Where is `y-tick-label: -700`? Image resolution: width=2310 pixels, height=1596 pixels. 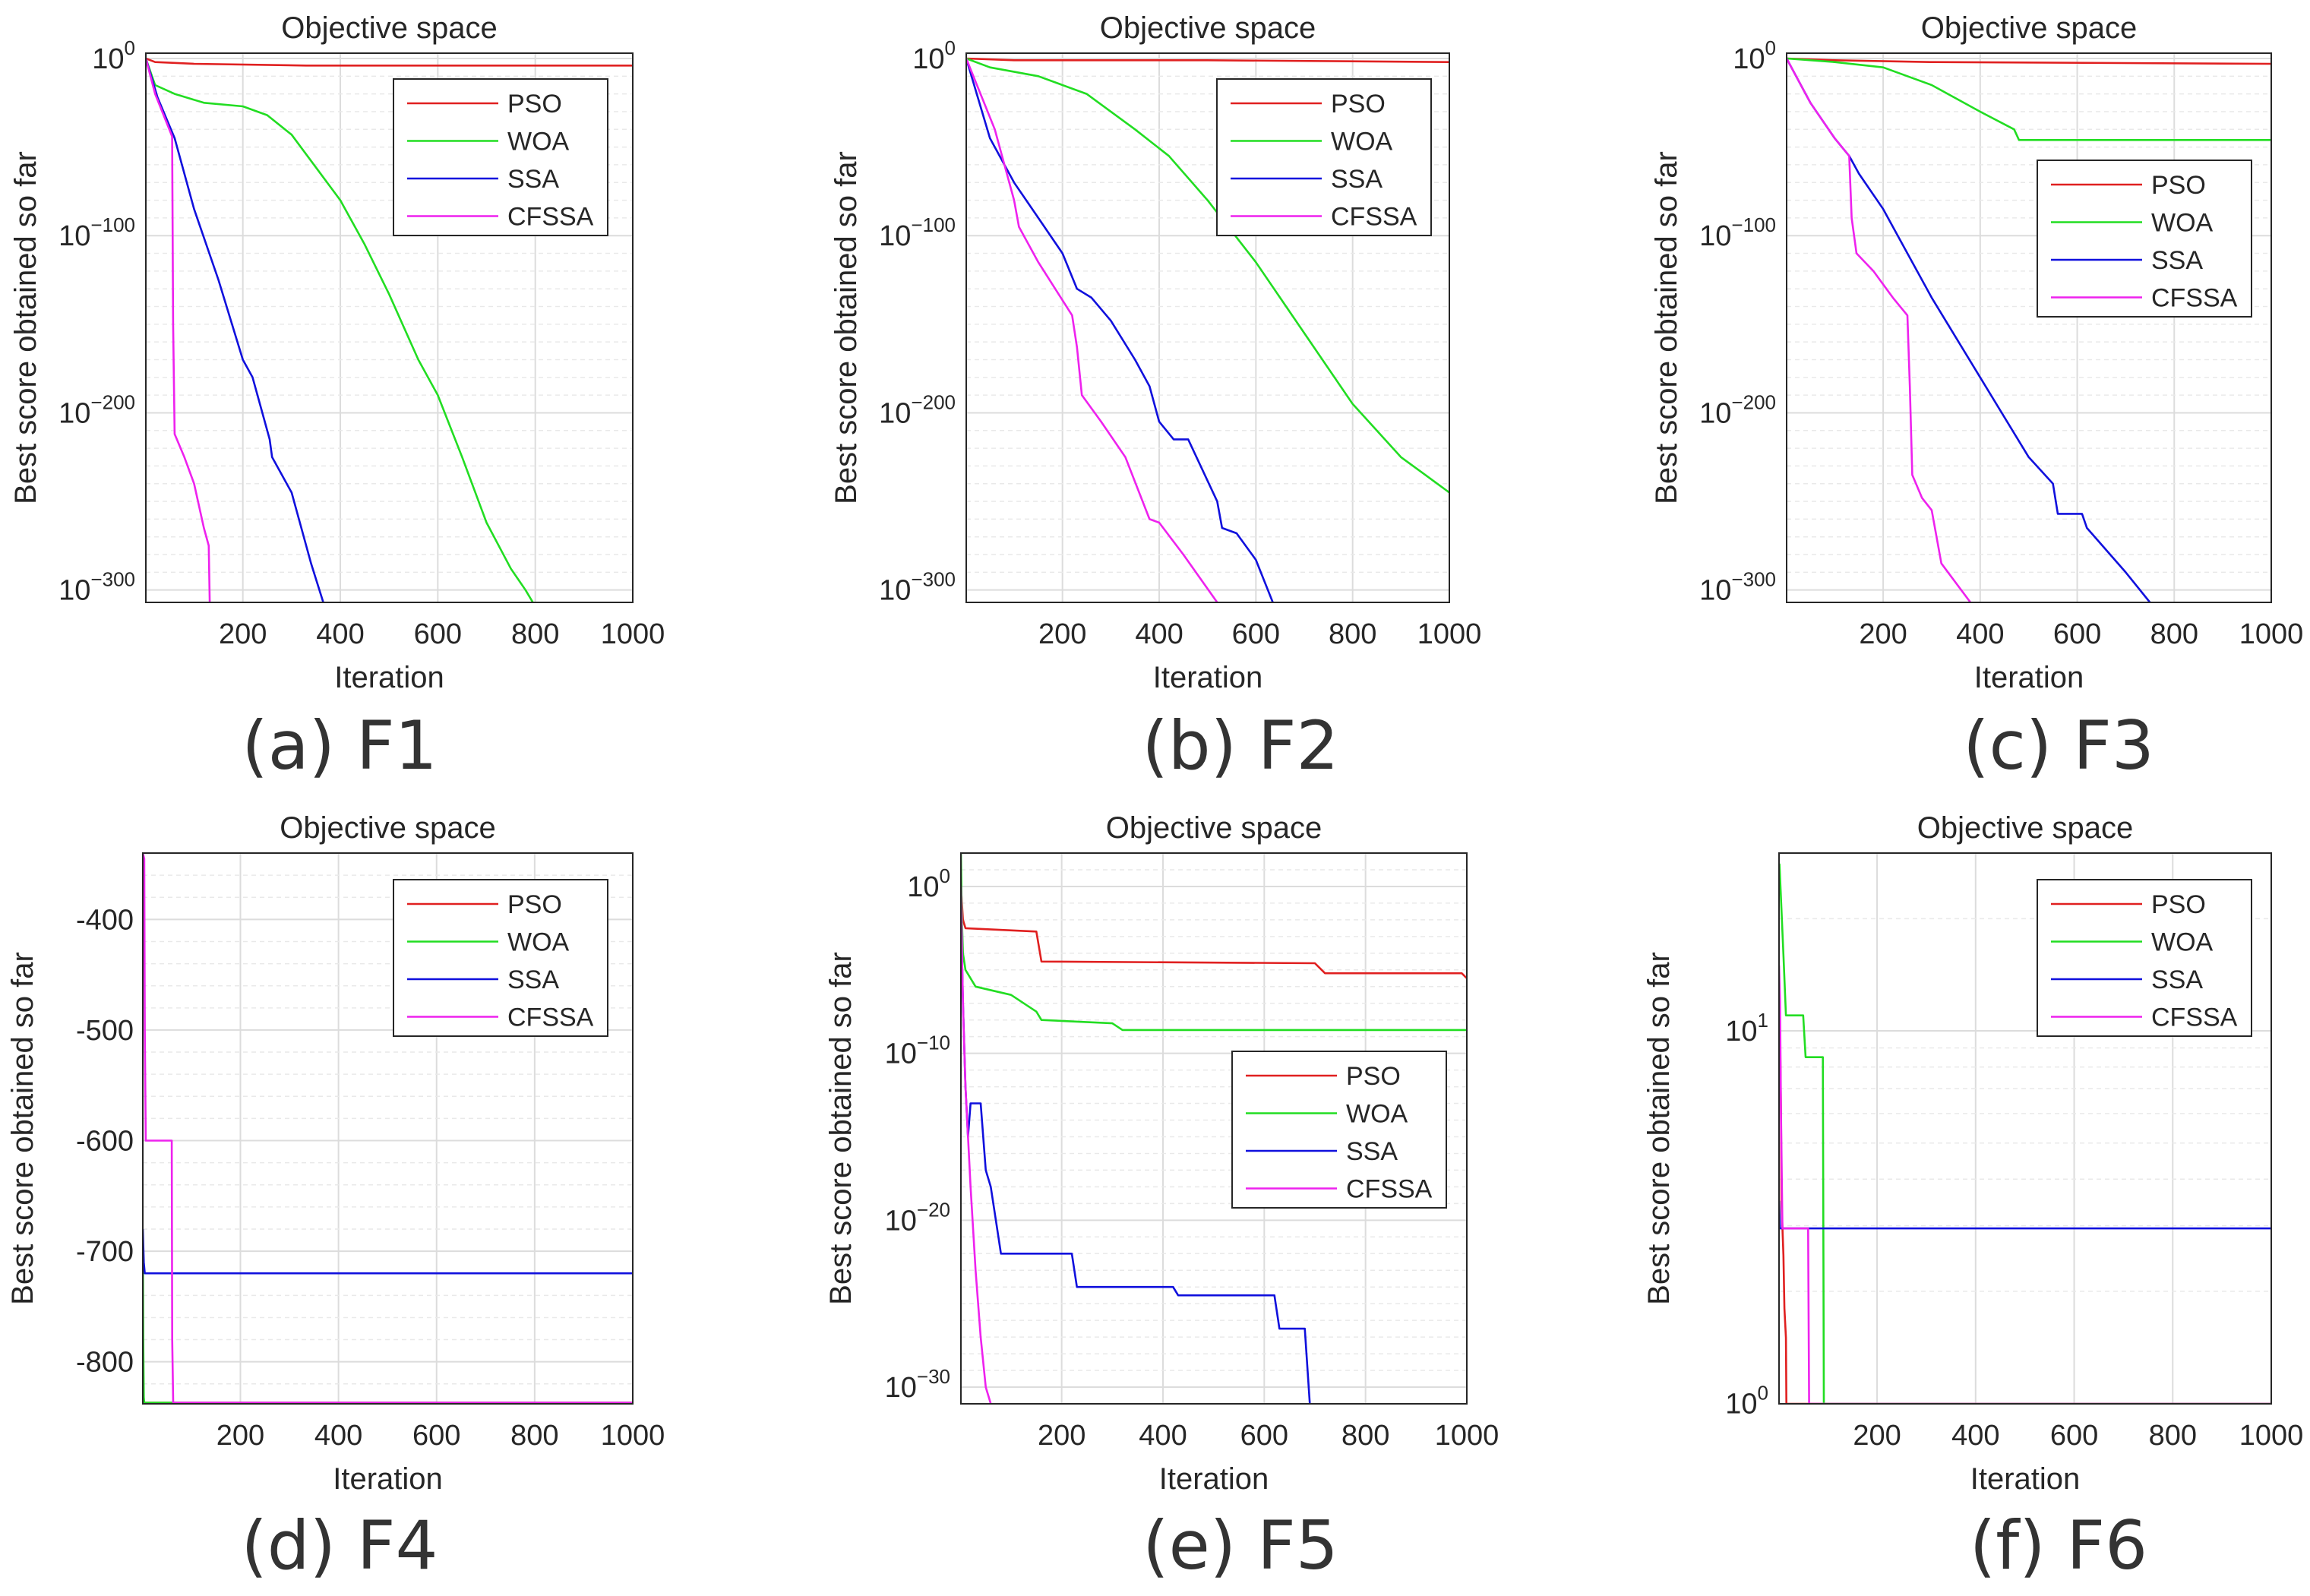
y-tick-label: -700 is located at coordinates (105, 1252).